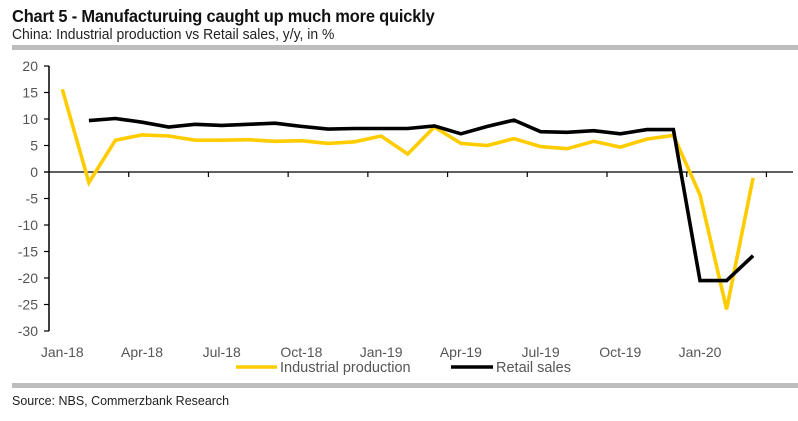  I want to click on x-tick-label: Jan-20, so click(700, 352).